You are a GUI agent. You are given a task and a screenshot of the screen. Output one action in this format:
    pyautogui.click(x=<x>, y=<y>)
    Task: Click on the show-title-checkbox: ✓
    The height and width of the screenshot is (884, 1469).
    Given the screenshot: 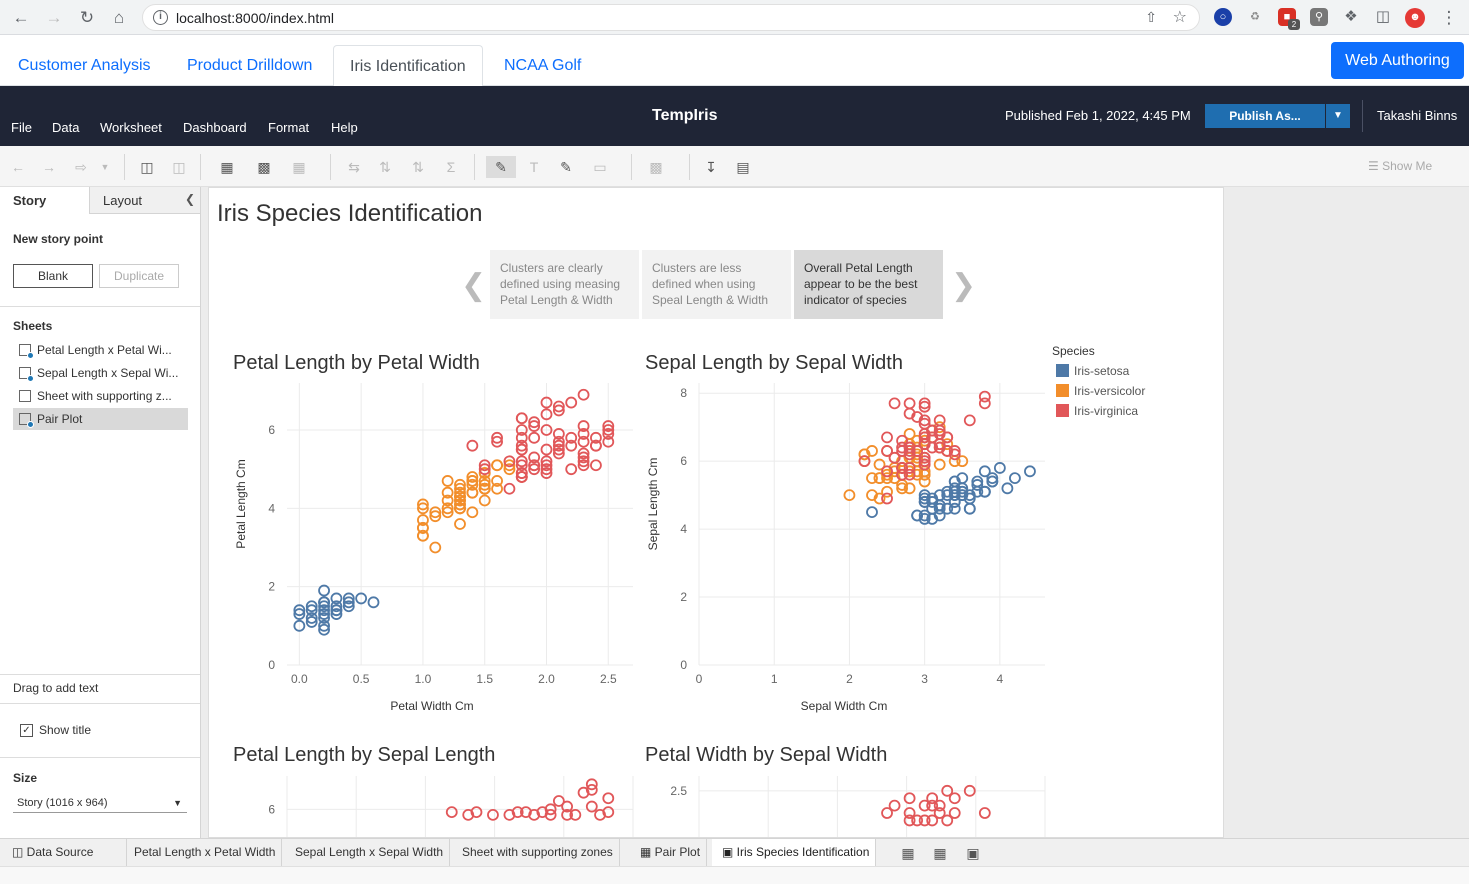 What is the action you would take?
    pyautogui.click(x=26, y=730)
    